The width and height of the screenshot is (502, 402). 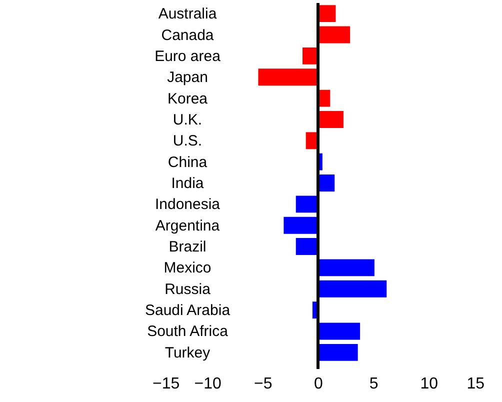 I want to click on y-tick-label: U.S., so click(x=187, y=141).